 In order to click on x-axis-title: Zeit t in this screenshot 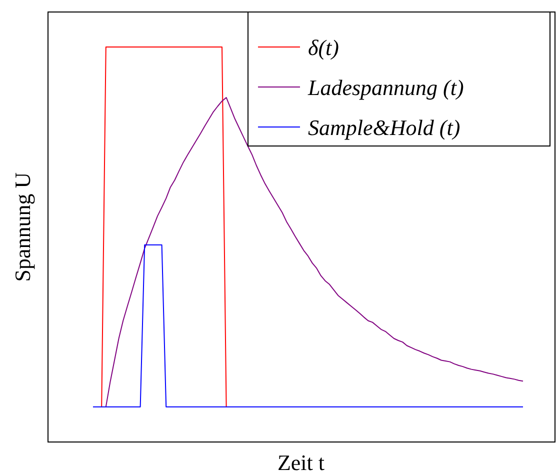, I will do `click(301, 462)`.